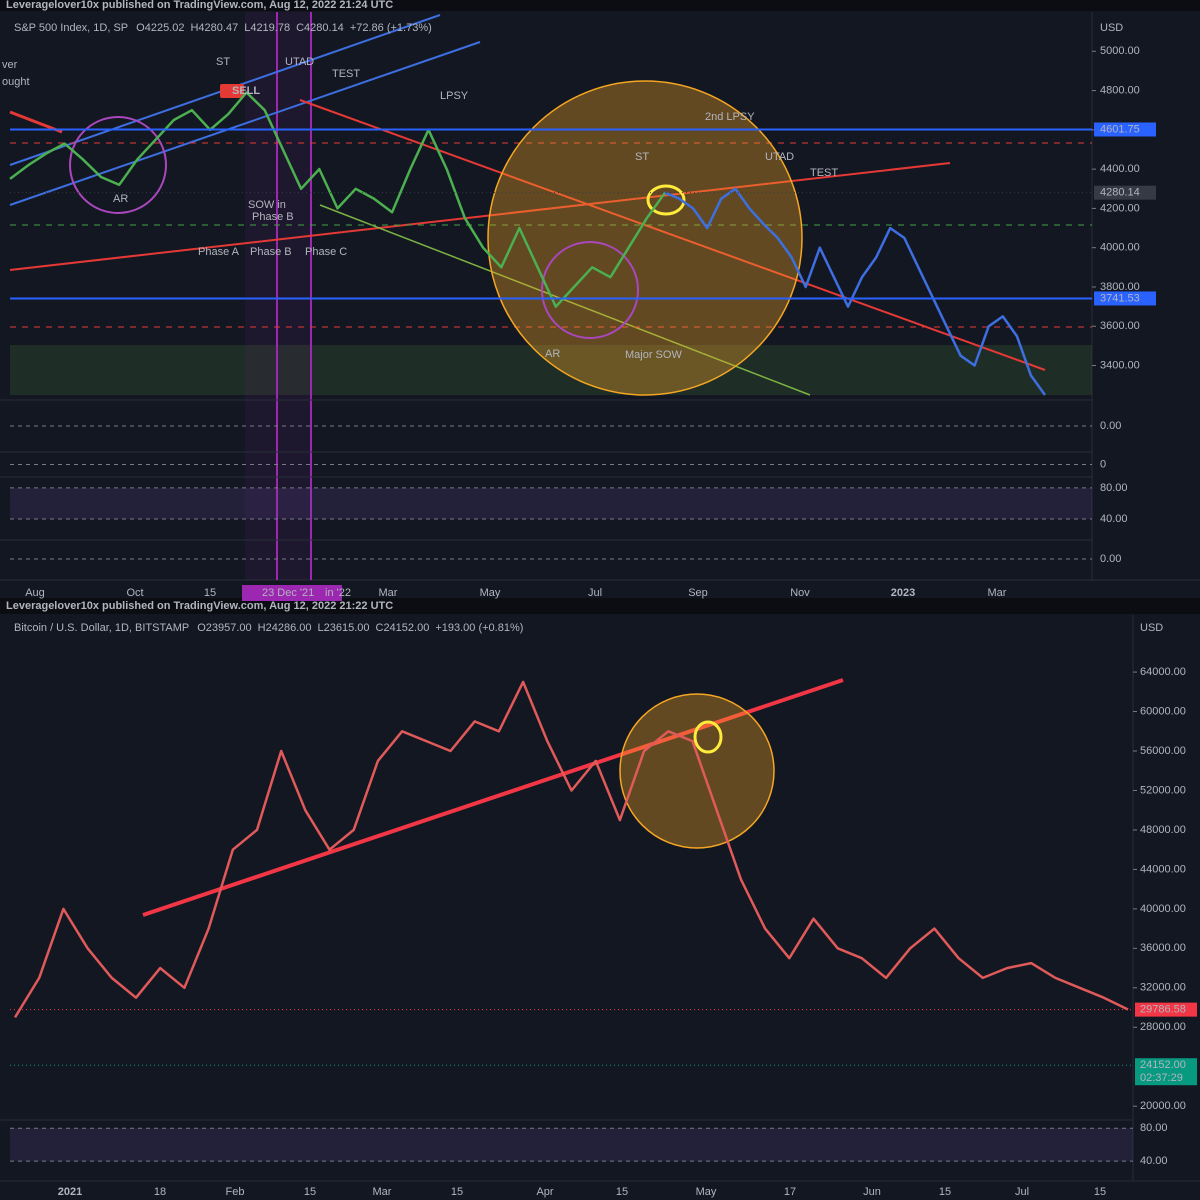 Image resolution: width=1200 pixels, height=1200 pixels. I want to click on ohlc-value: +193.00 (+0.81%), so click(479, 628).